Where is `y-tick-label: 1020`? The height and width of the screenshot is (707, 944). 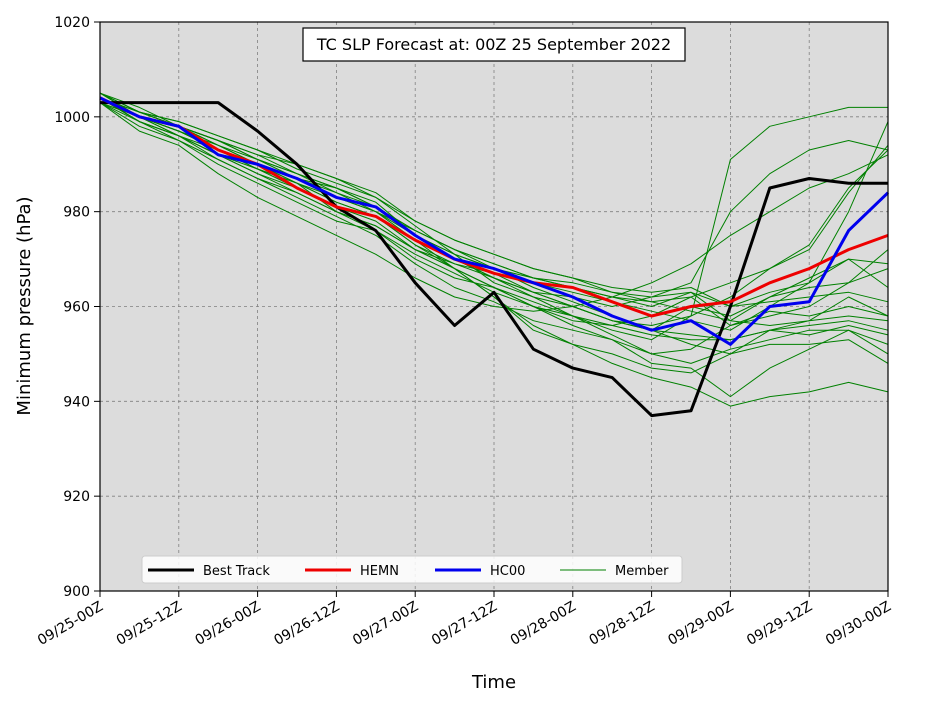 y-tick-label: 1020 is located at coordinates (72, 23).